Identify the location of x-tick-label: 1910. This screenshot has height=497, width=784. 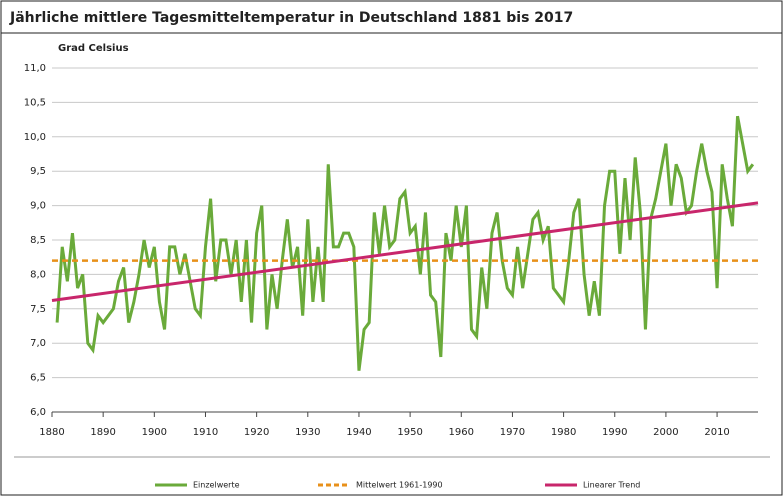
(205, 432).